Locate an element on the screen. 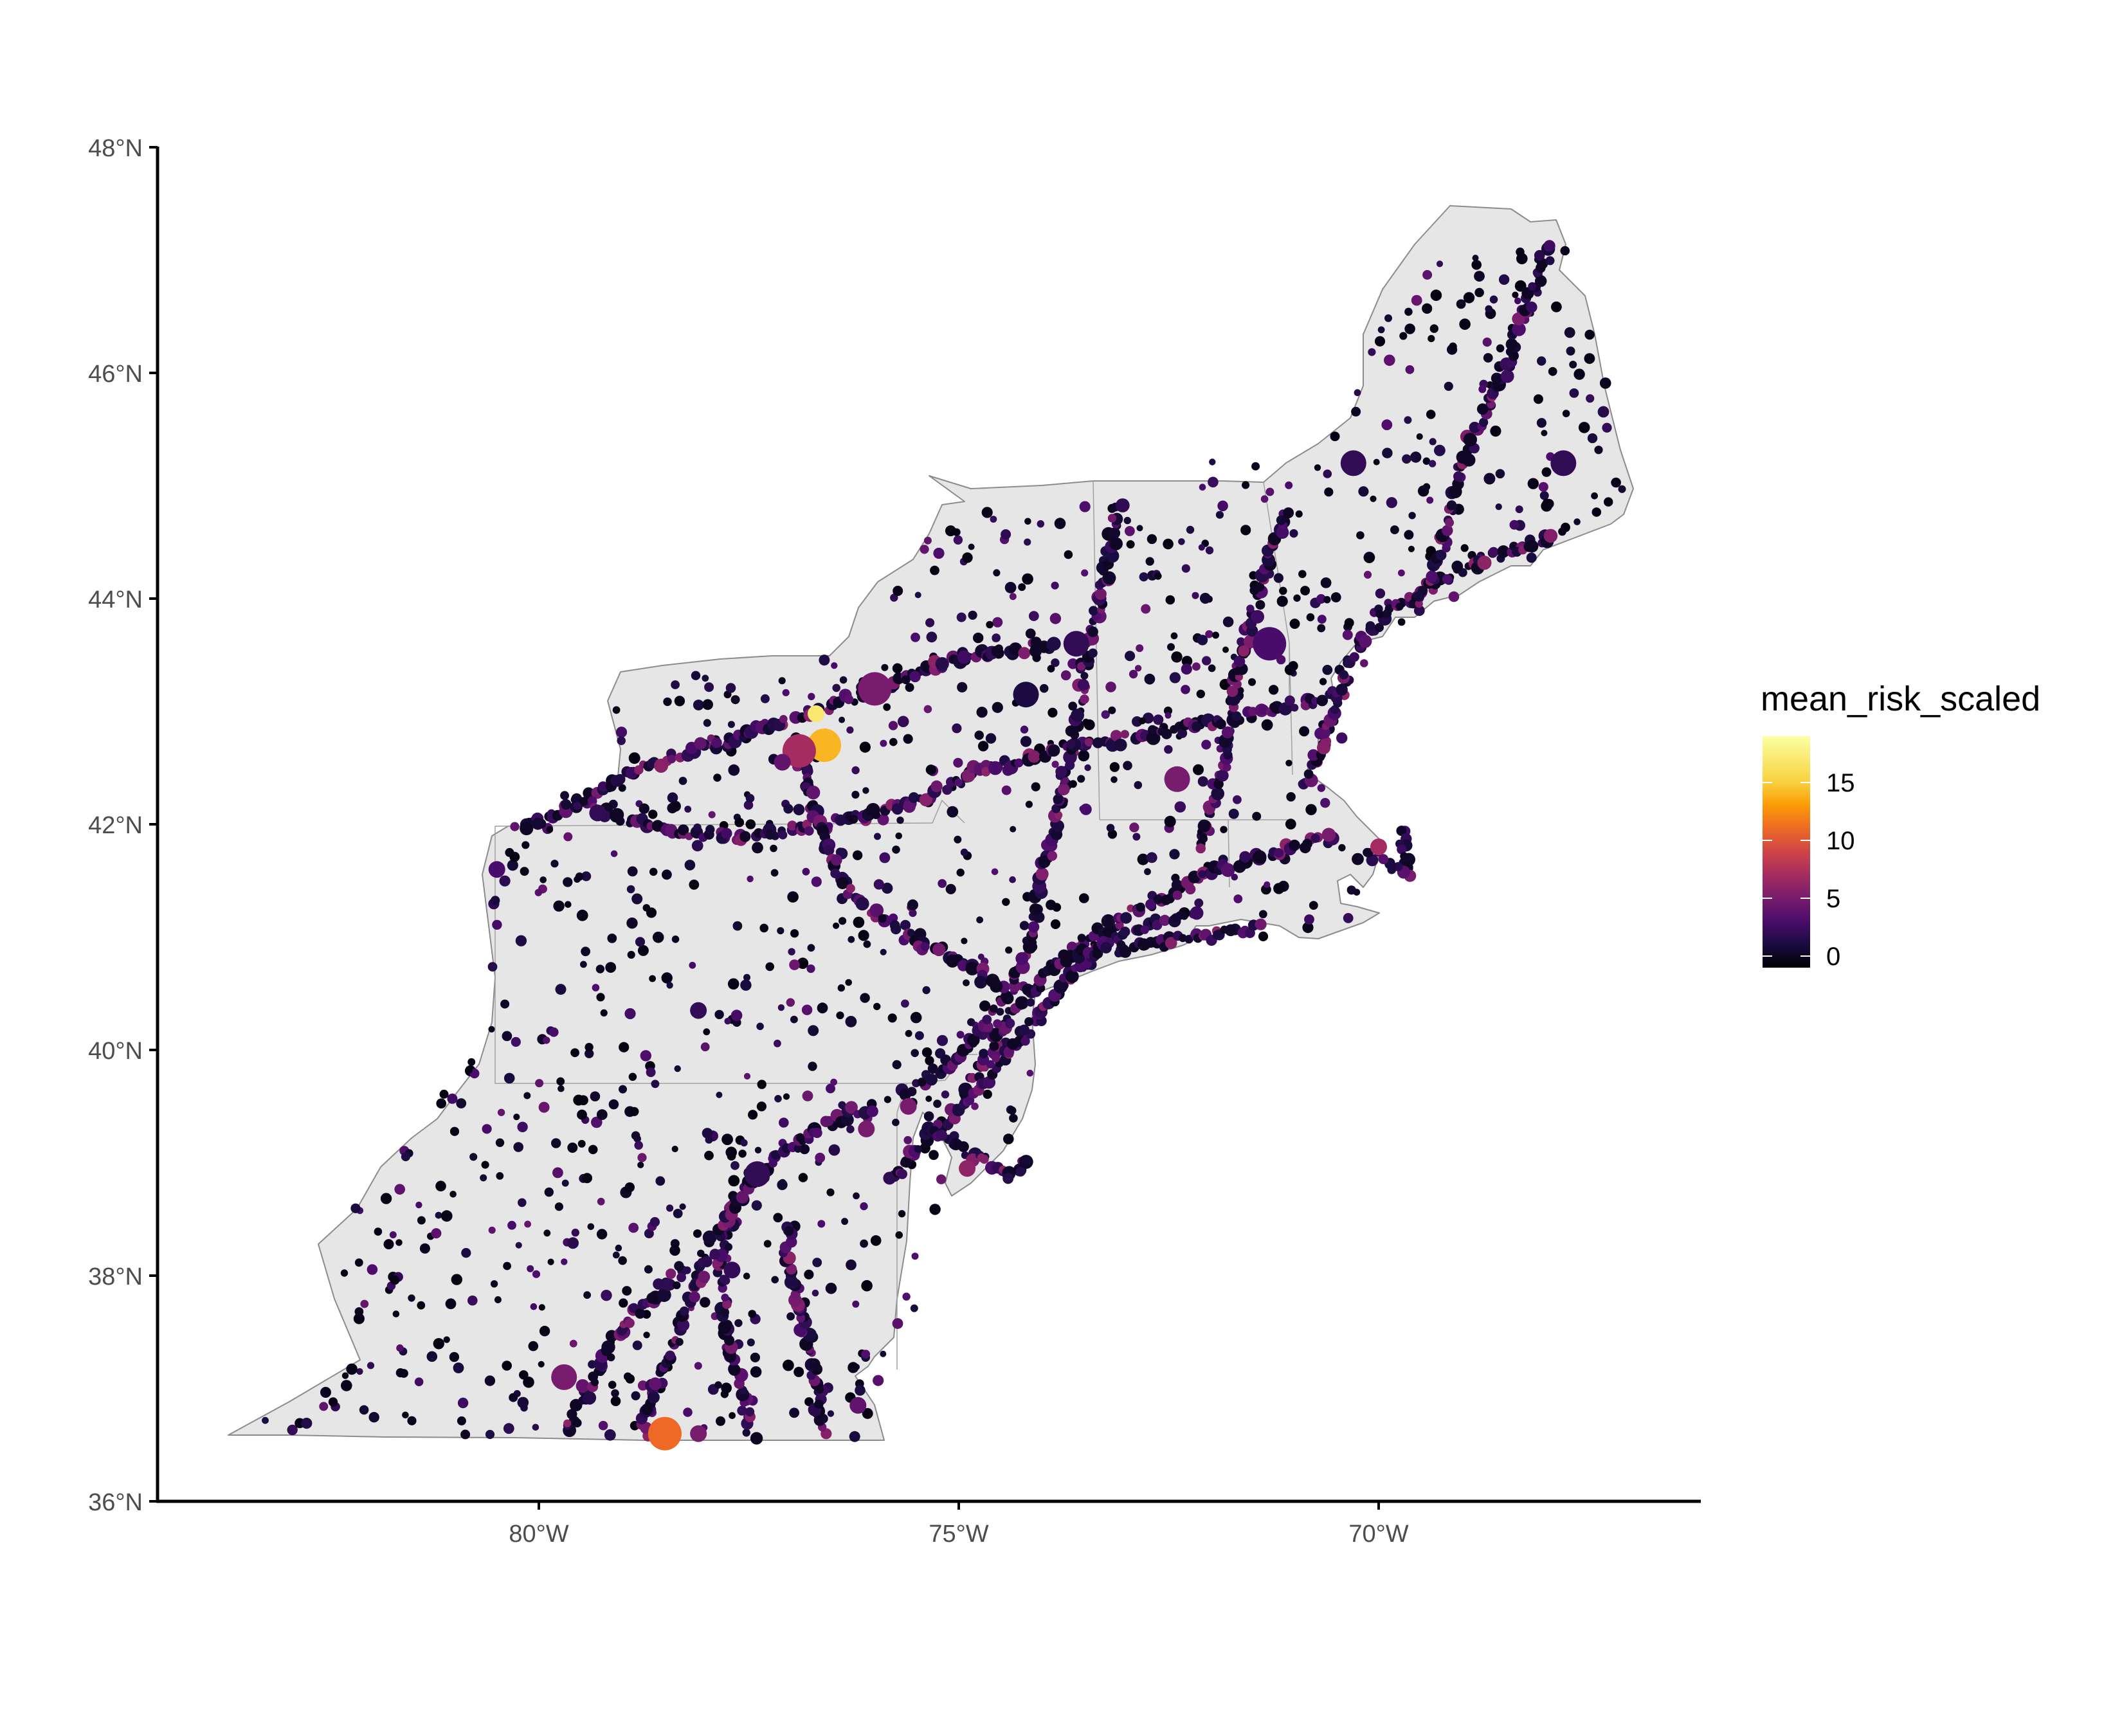  colorbar-label: 15 is located at coordinates (1840, 783).